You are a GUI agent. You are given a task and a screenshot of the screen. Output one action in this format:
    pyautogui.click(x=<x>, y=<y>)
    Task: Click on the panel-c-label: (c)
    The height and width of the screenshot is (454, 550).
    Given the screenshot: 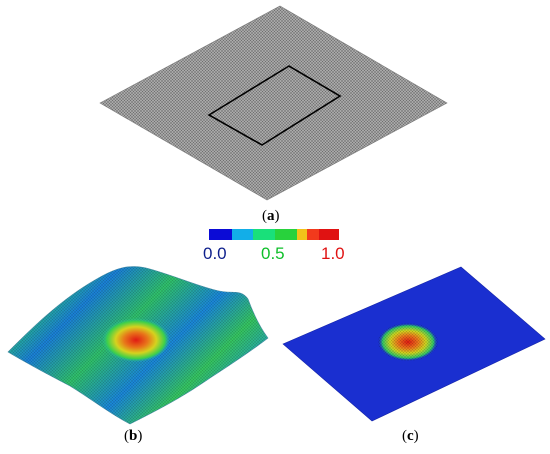 What is the action you would take?
    pyautogui.click(x=410, y=436)
    